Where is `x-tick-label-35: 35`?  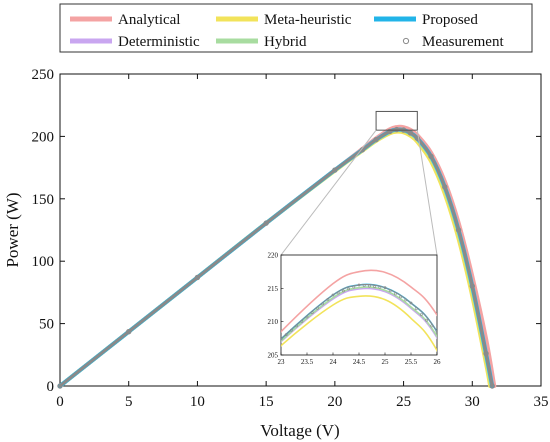 x-tick-label-35: 35 is located at coordinates (541, 402).